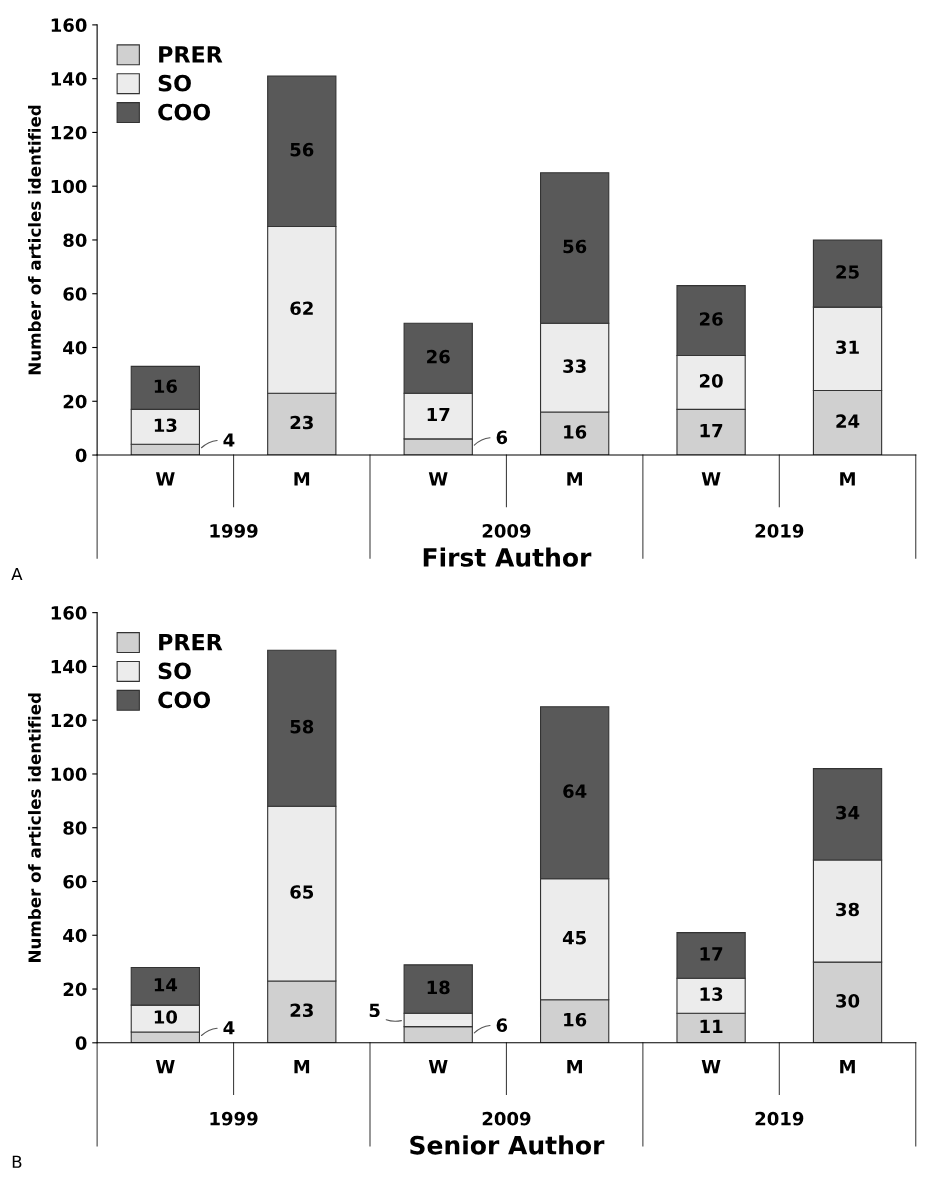 Image resolution: width=925 pixels, height=1185 pixels. What do you see at coordinates (711, 1026) in the screenshot?
I see `data-label: 11` at bounding box center [711, 1026].